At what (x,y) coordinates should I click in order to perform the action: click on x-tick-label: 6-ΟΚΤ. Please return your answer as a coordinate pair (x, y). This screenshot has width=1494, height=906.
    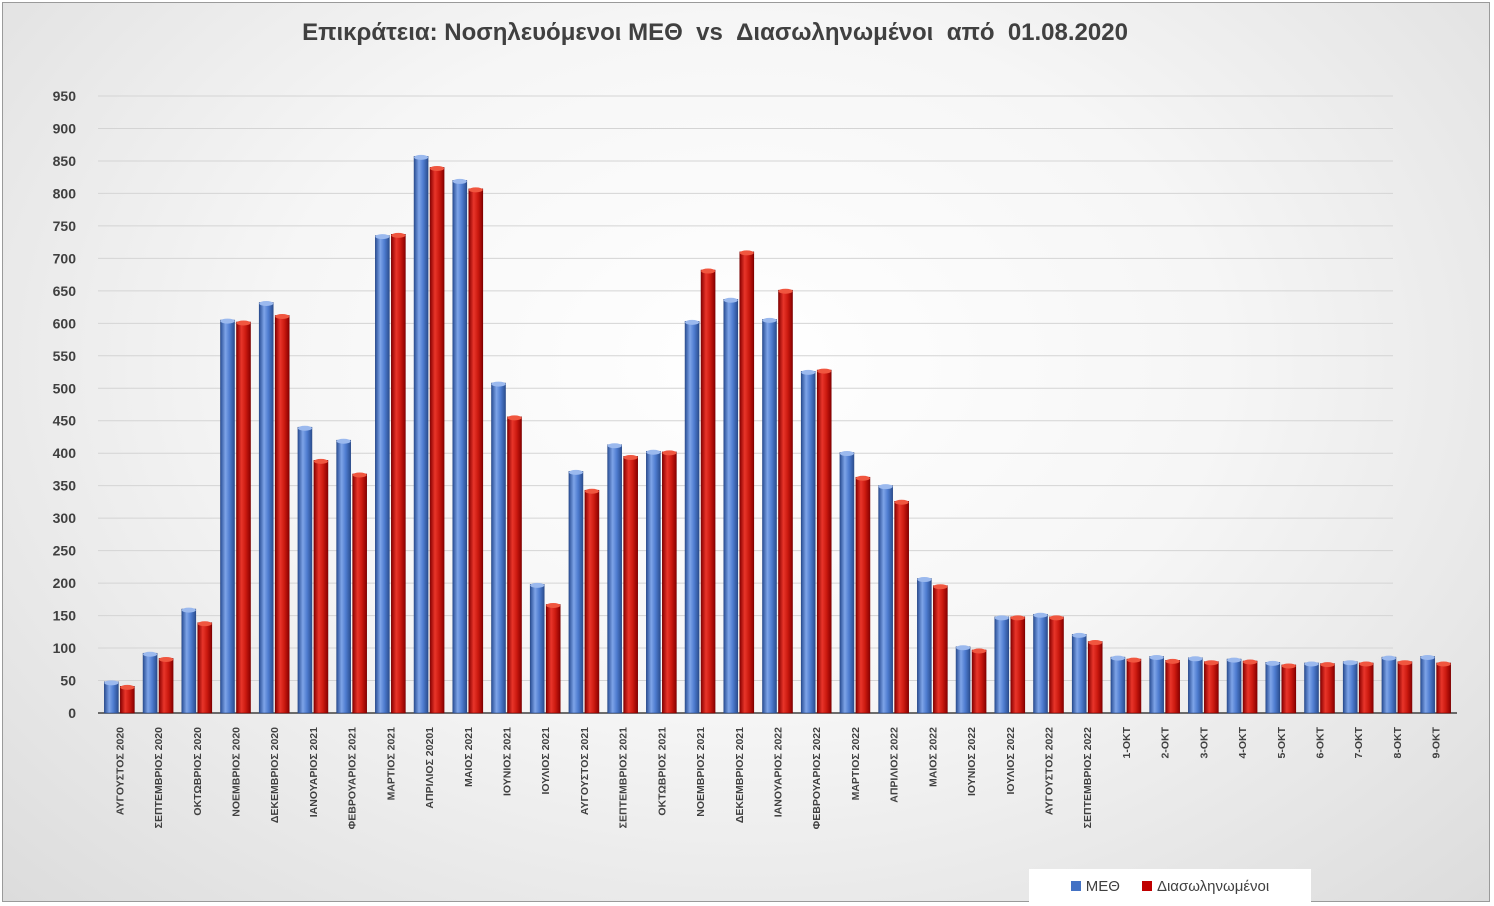
    Looking at the image, I should click on (1321, 742).